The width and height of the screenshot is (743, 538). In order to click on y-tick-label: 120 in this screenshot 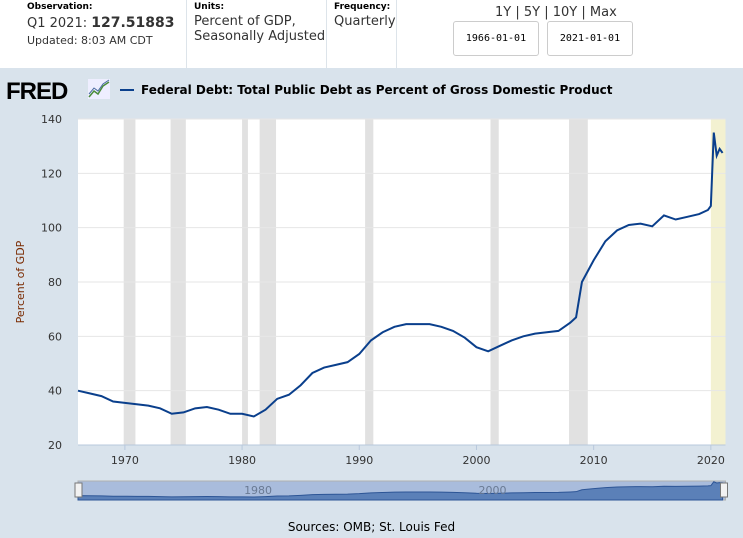, I will do `click(51, 173)`.